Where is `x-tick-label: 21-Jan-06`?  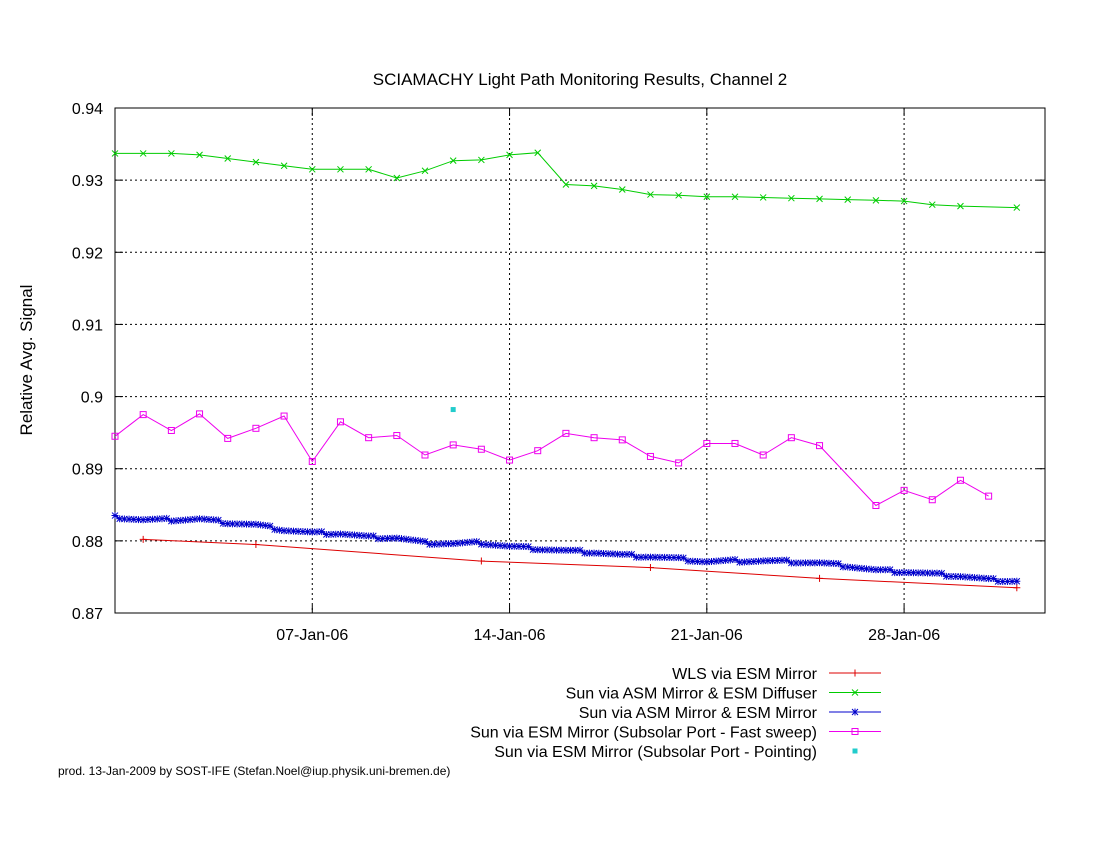 x-tick-label: 21-Jan-06 is located at coordinates (707, 635).